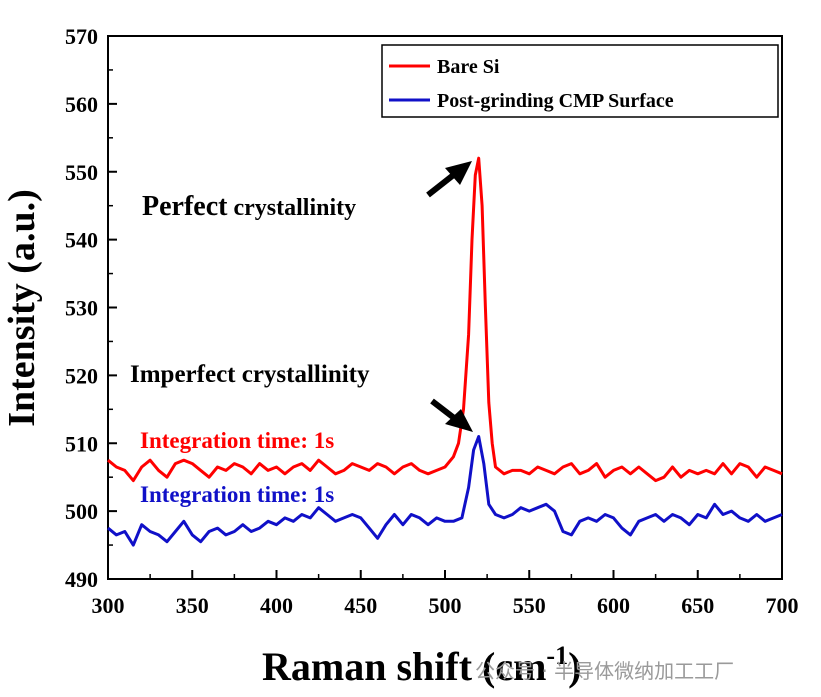 The image size is (821, 697). What do you see at coordinates (529, 605) in the screenshot?
I see `x-tick-label: 550` at bounding box center [529, 605].